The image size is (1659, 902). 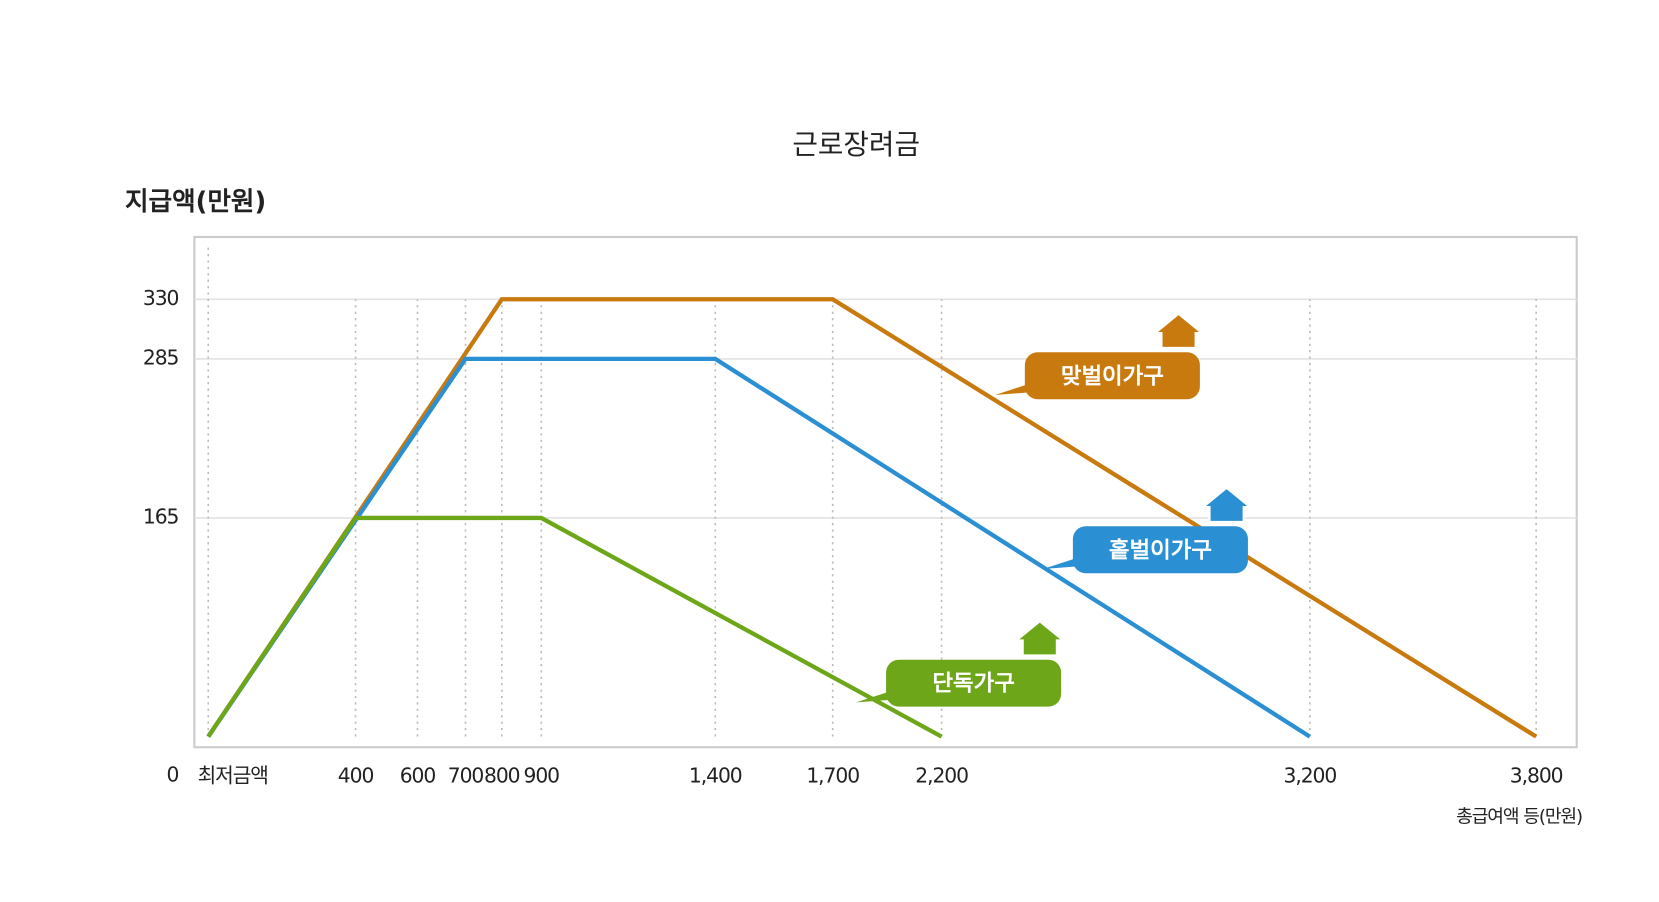 I want to click on x-tick-label: 800, so click(x=502, y=776).